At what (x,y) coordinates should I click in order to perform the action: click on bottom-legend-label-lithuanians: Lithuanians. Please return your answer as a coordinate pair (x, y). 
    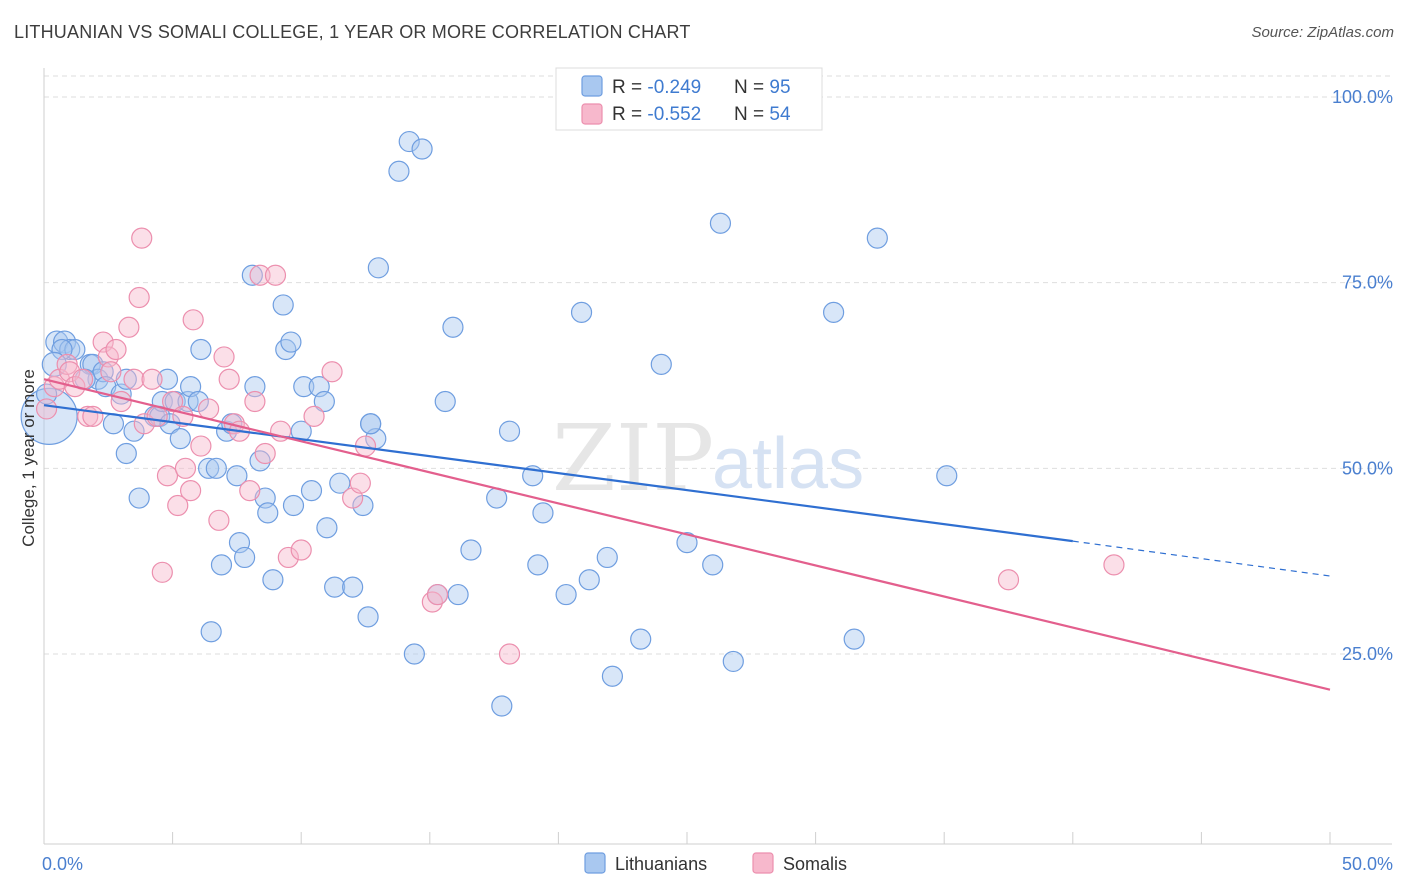
    Looking at the image, I should click on (661, 864).